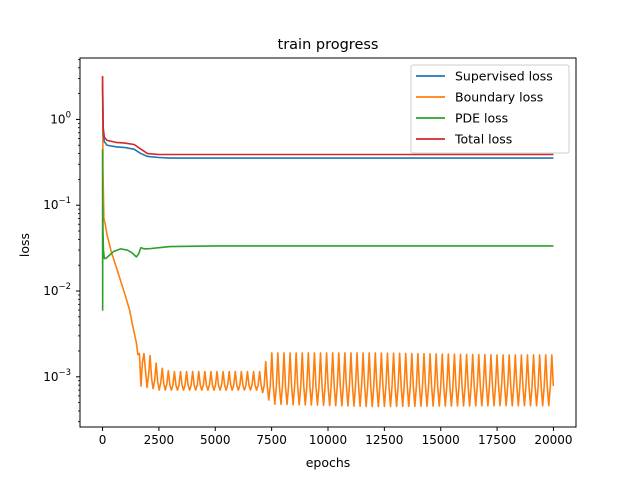  Describe the element at coordinates (328, 440) in the screenshot. I see `x-tick-label: 10000` at that location.